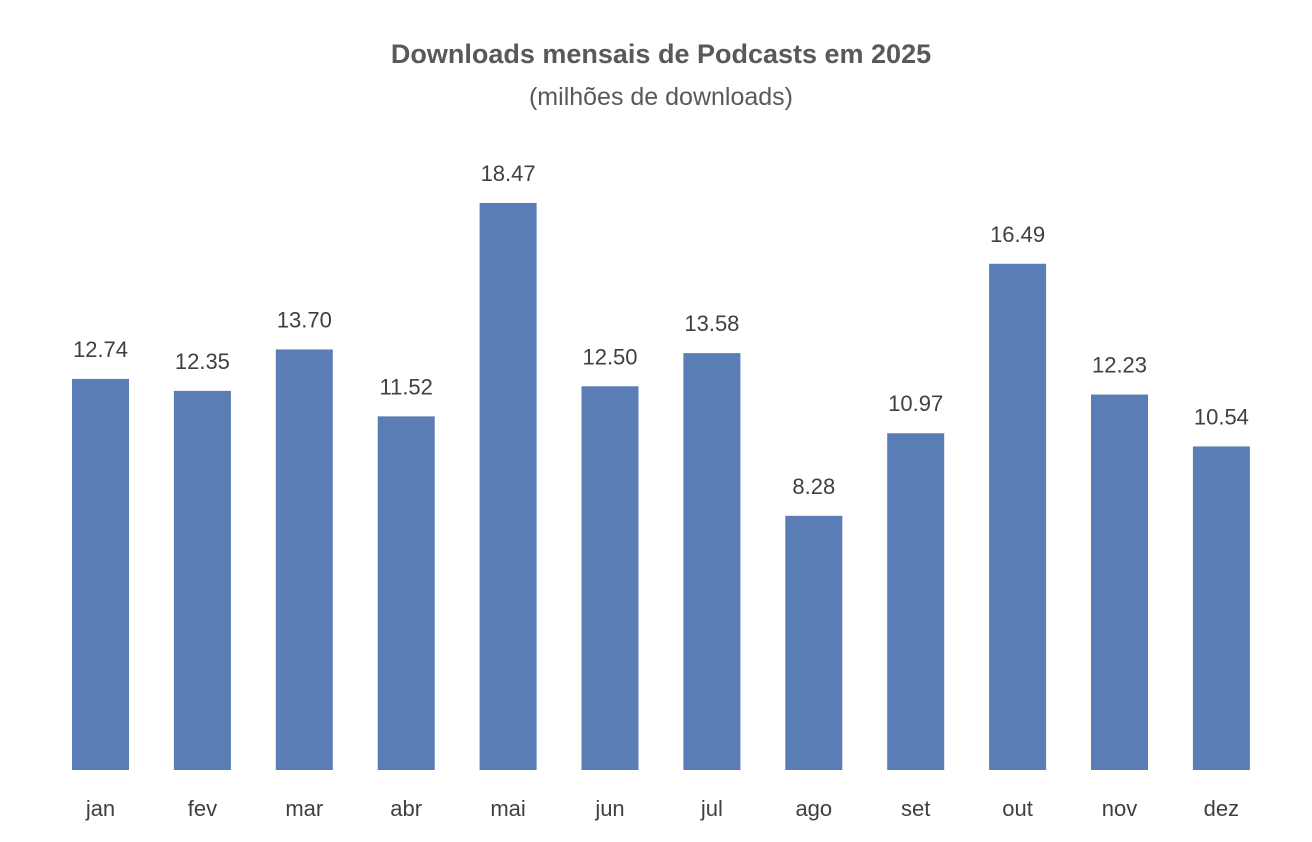 Image resolution: width=1312 pixels, height=842 pixels. I want to click on x-tick-label-mar: mar, so click(304, 808).